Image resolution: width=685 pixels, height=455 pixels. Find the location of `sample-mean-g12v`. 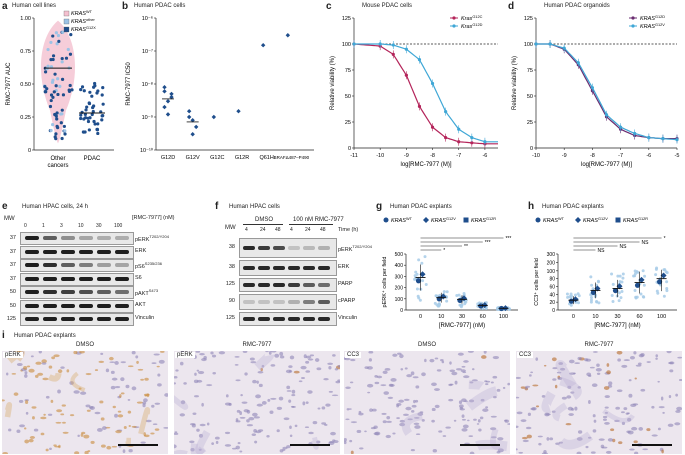

sample-mean-g12v is located at coordinates (619, 286).